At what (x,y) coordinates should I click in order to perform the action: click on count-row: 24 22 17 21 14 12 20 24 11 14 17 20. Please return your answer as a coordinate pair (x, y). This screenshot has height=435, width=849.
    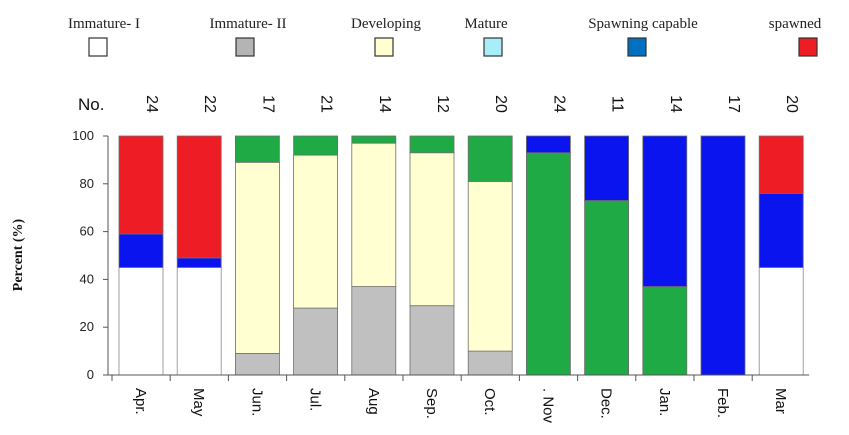
    Looking at the image, I should click on (471, 104).